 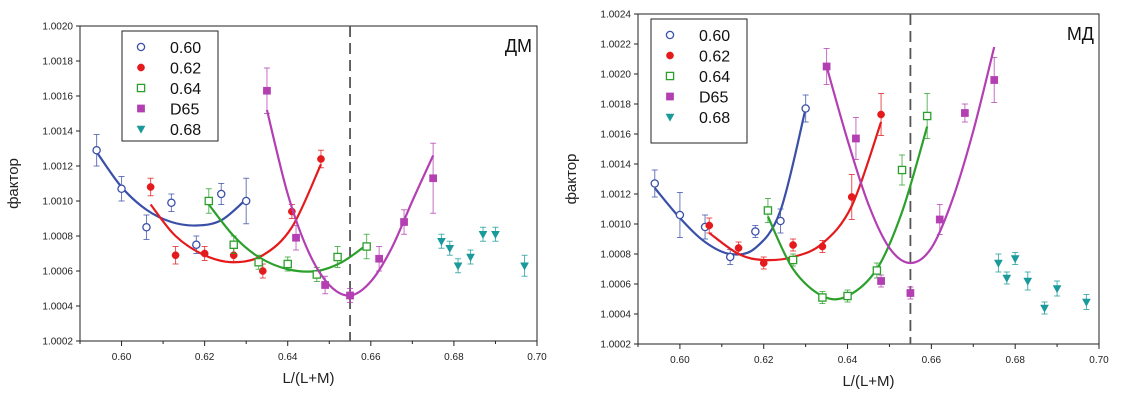 I want to click on fit-curve, so click(x=910, y=155).